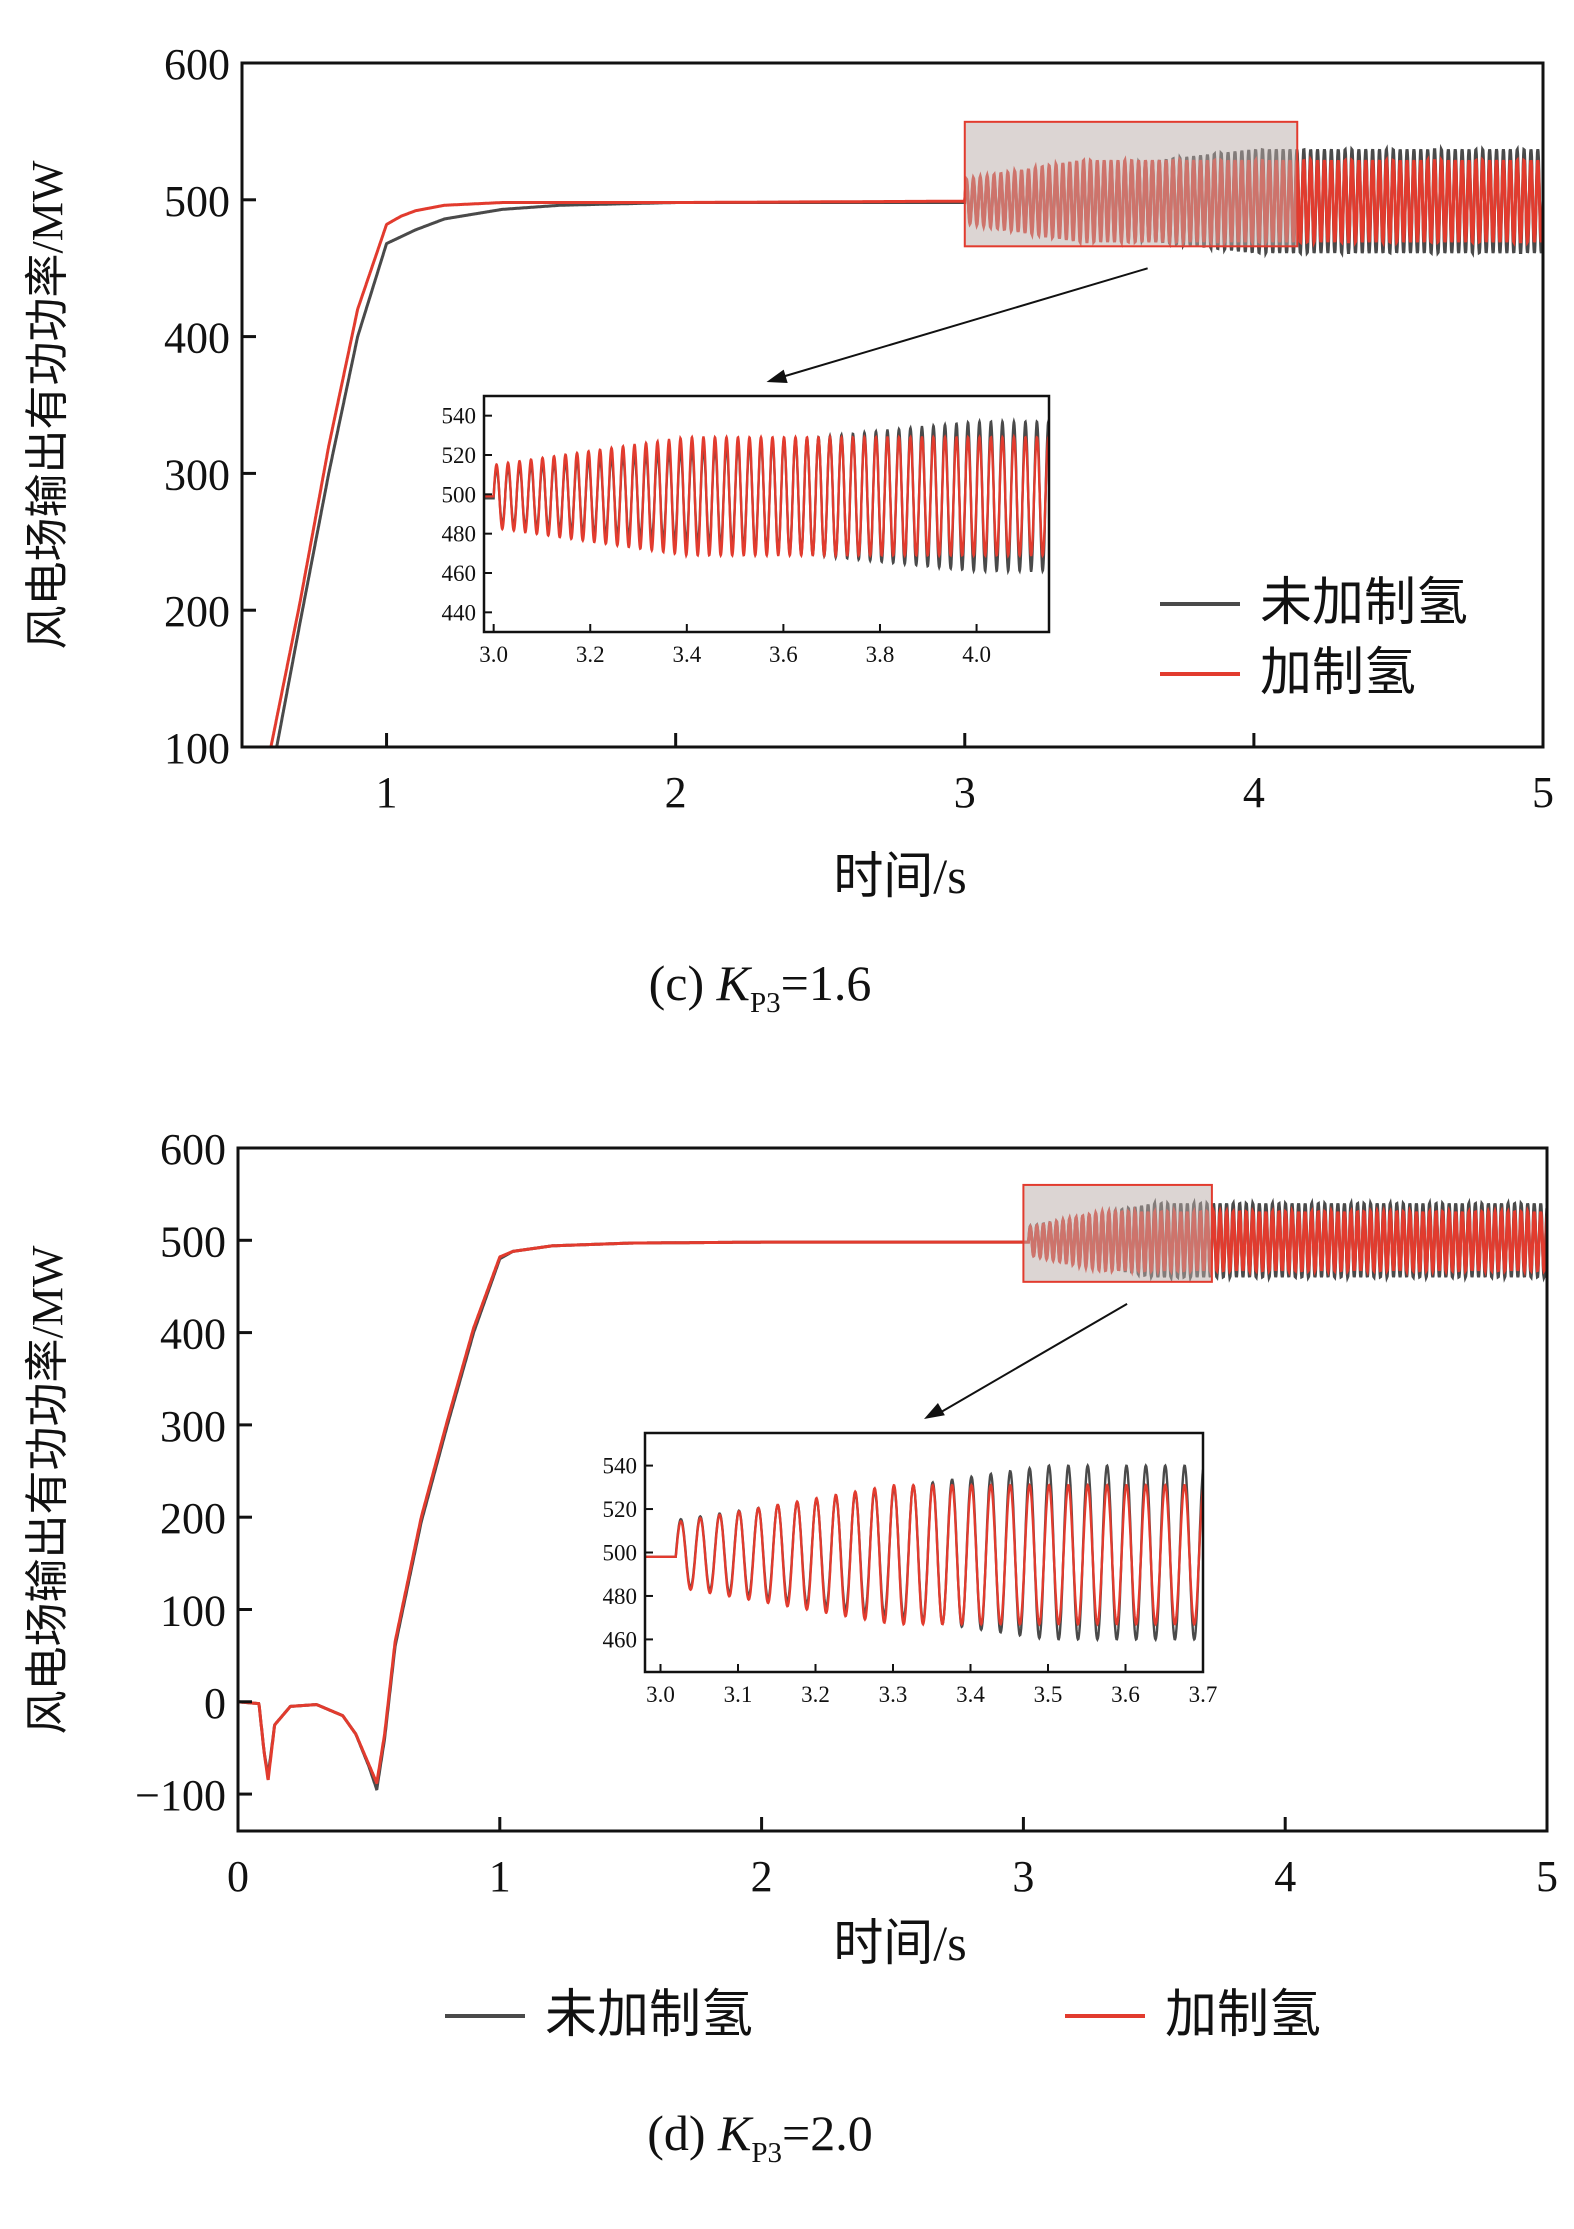 This screenshot has width=1574, height=2229. I want to click on y-tick-label: 0, so click(215, 1703).